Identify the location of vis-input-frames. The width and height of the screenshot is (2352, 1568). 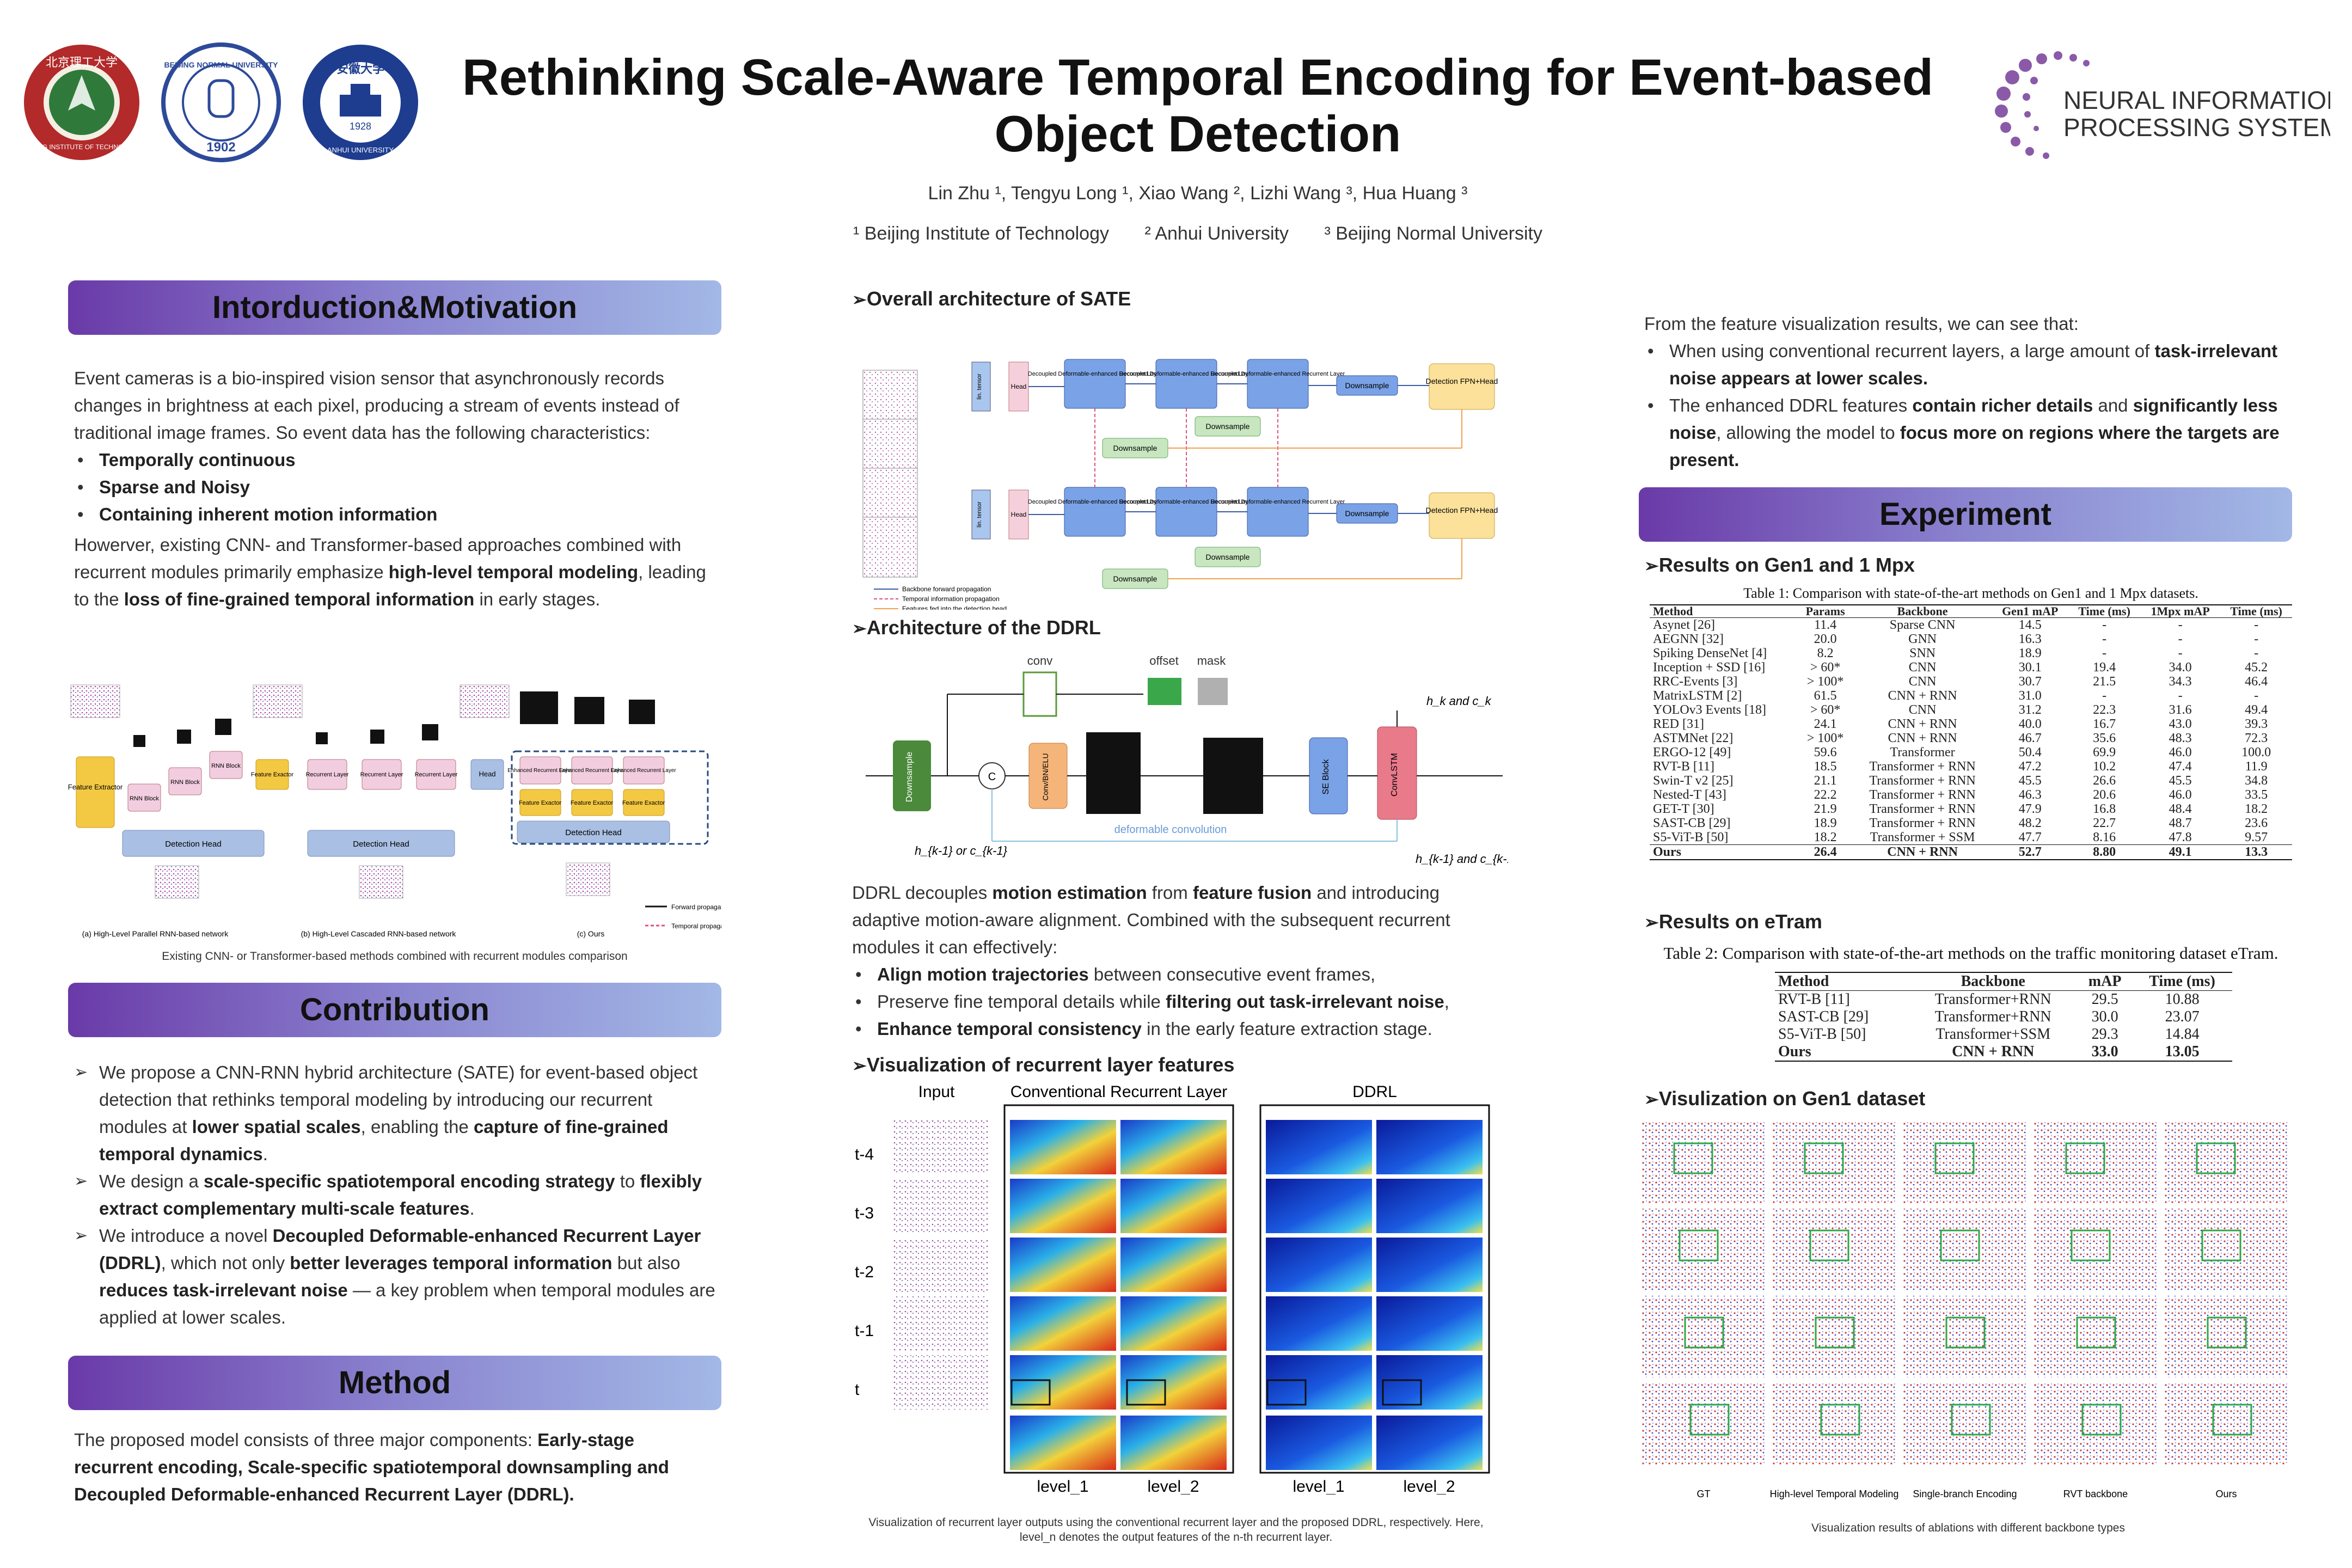
(940, 1265).